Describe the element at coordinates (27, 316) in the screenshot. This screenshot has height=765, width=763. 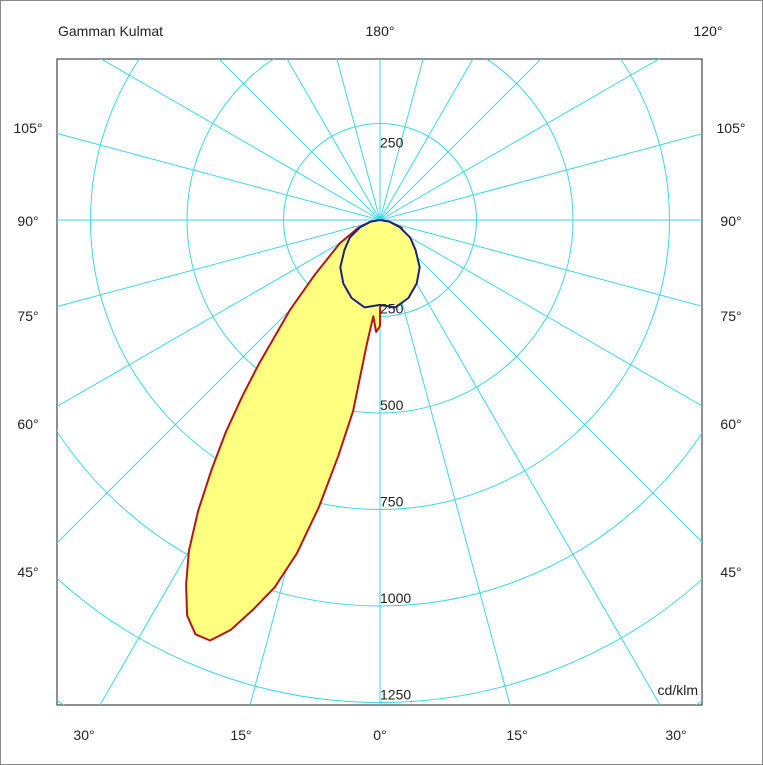
I see `left-angle-label: 75°` at that location.